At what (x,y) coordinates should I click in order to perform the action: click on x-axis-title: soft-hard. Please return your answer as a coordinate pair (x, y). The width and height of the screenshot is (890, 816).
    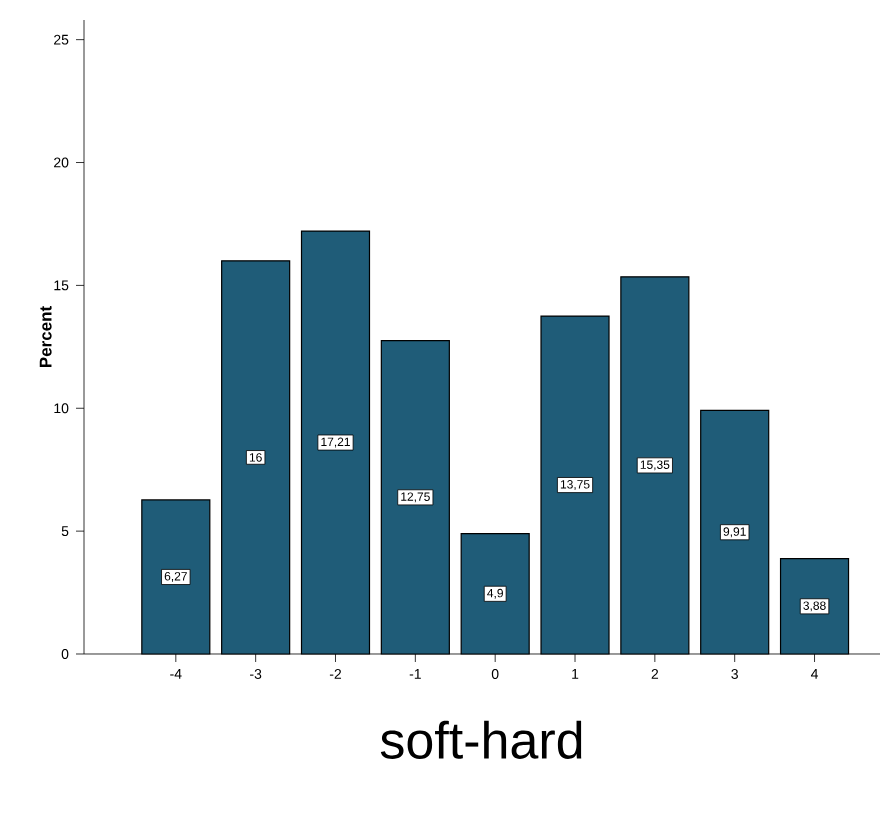
    Looking at the image, I should click on (481, 739).